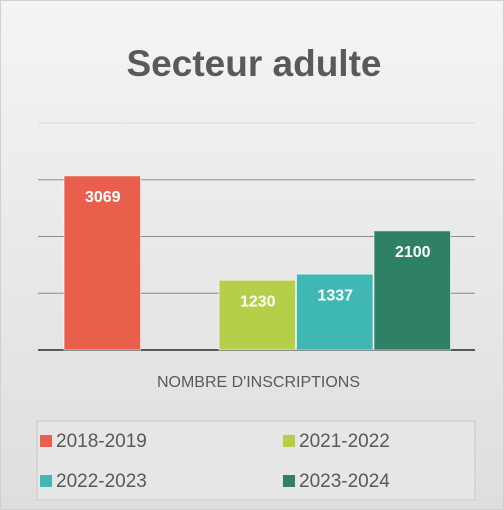 This screenshot has width=504, height=510. Describe the element at coordinates (344, 441) in the screenshot. I see `legend-label: 2021-2022` at that location.